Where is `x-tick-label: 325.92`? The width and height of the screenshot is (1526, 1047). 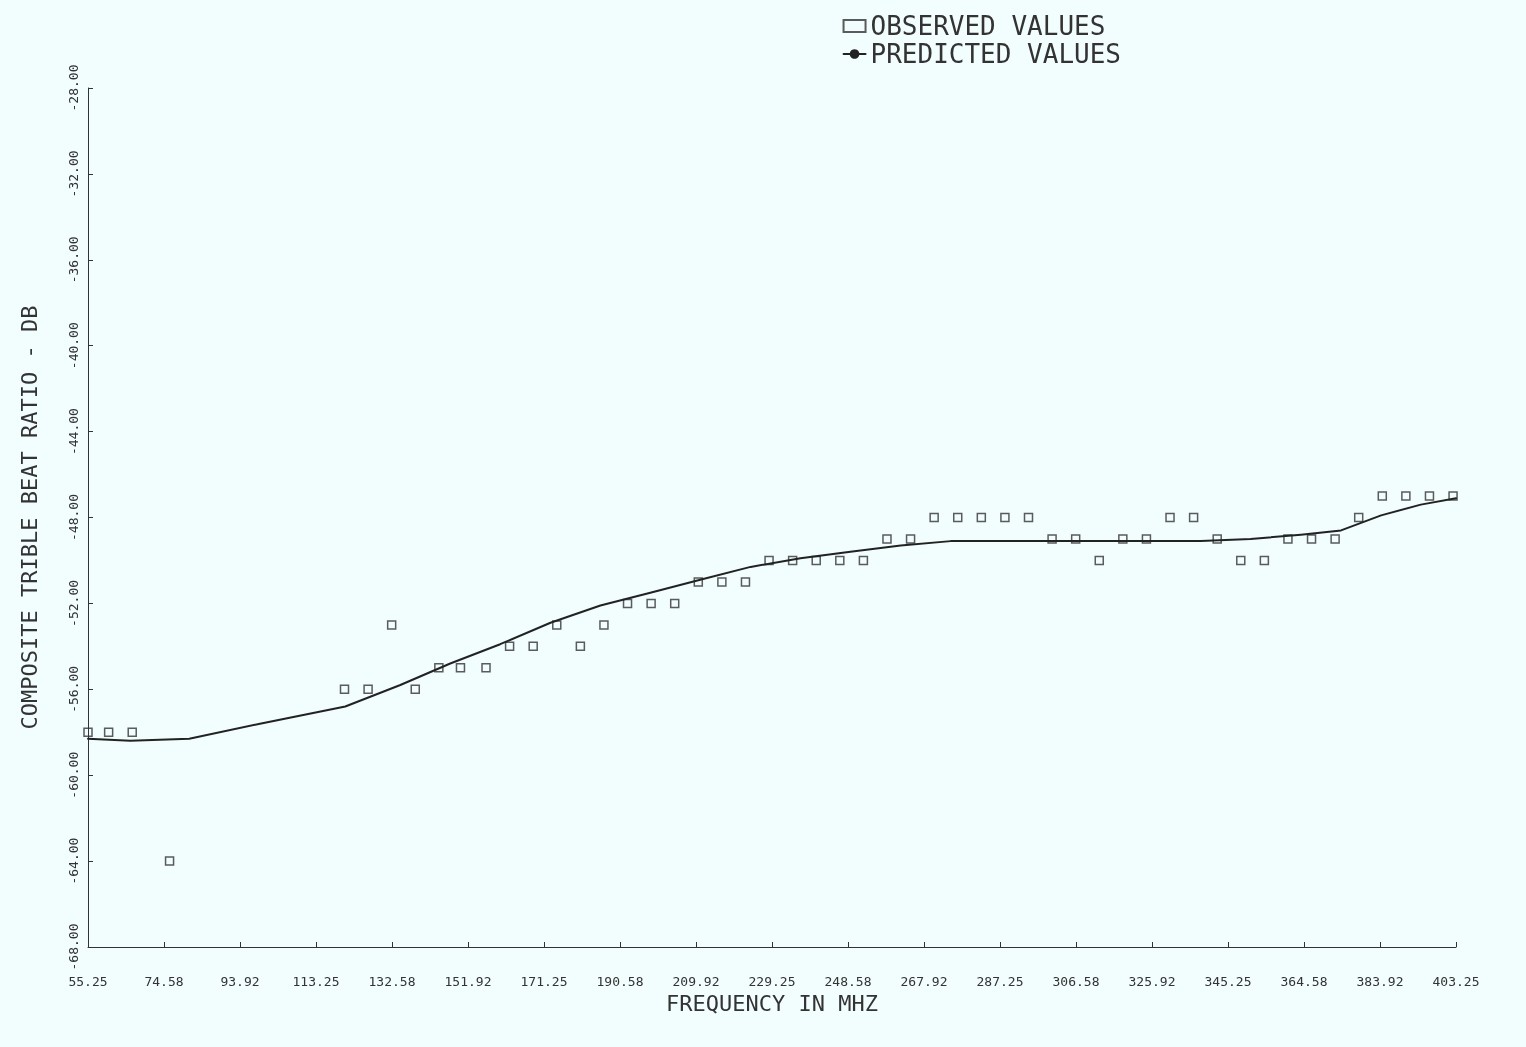 x-tick-label: 325.92 is located at coordinates (1152, 981).